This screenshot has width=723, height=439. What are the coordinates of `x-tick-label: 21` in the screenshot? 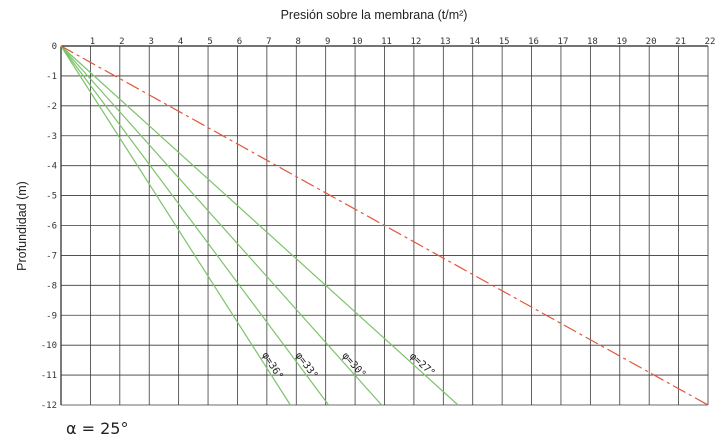 It's located at (680, 42).